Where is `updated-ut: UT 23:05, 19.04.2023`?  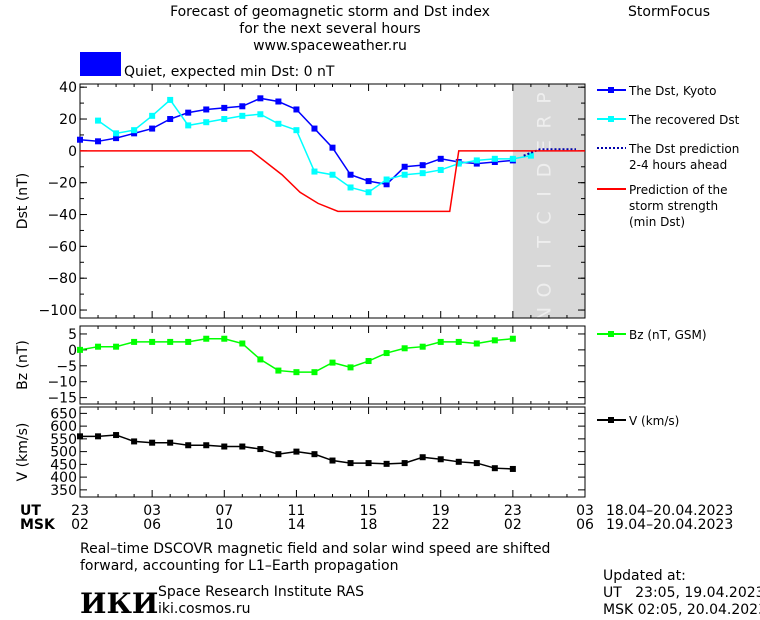 updated-ut: UT 23:05, 19.04.2023 is located at coordinates (681, 593).